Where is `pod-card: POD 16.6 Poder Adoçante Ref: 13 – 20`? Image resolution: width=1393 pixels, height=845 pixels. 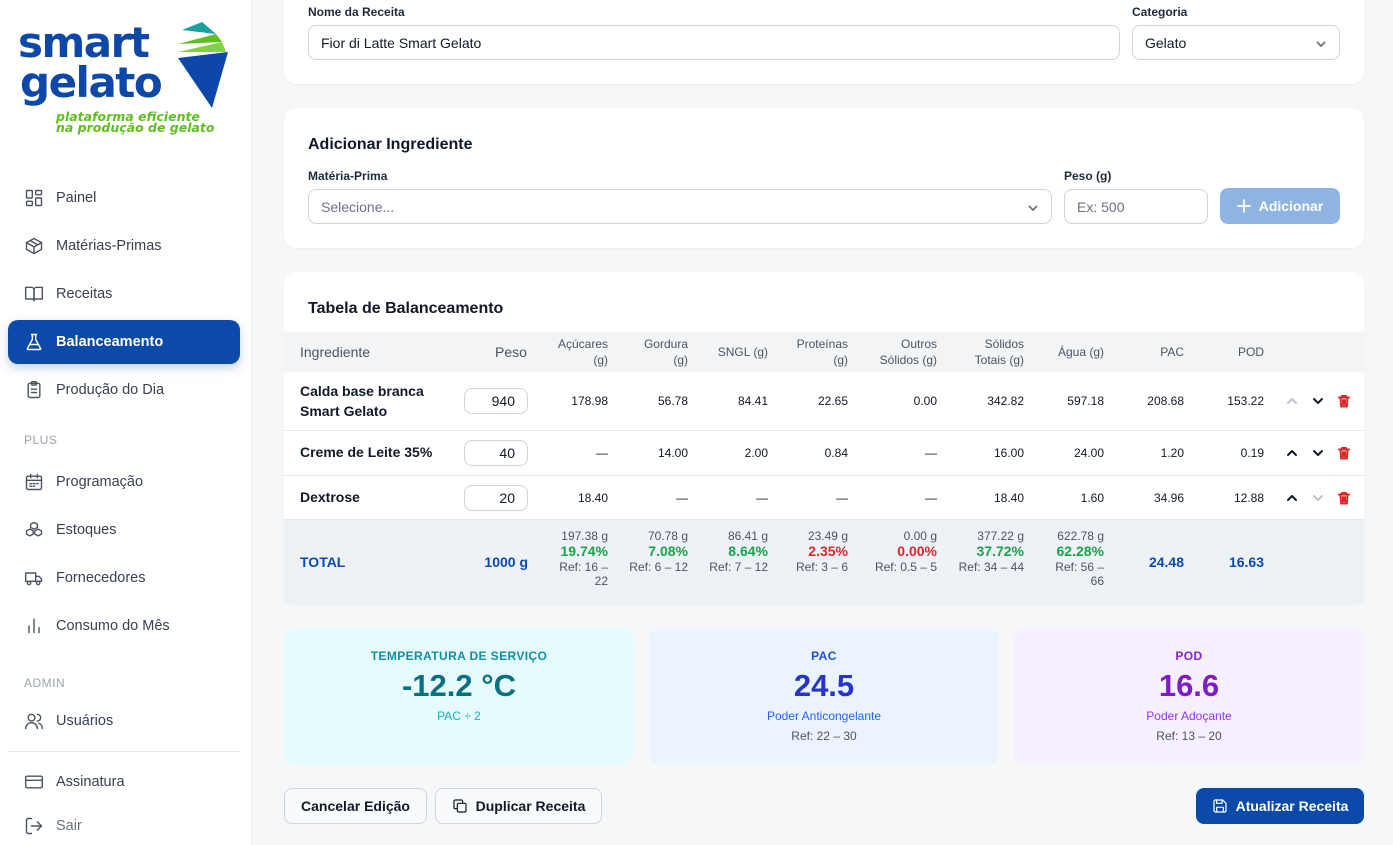
pod-card: POD 16.6 Poder Adoçante Ref: 13 – 20 is located at coordinates (1189, 696).